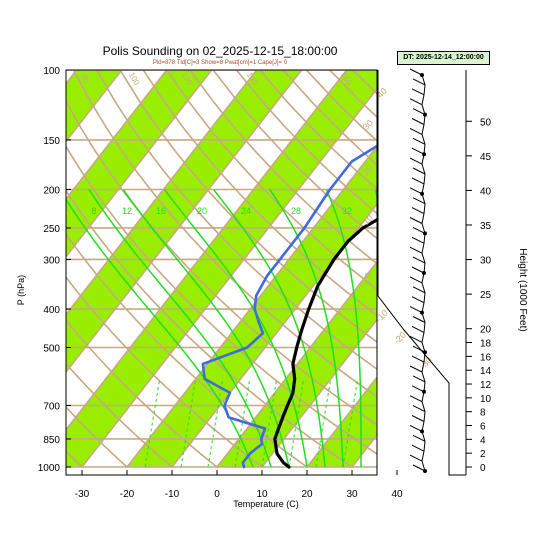  I want to click on y-tick-label: 300, so click(51, 260).